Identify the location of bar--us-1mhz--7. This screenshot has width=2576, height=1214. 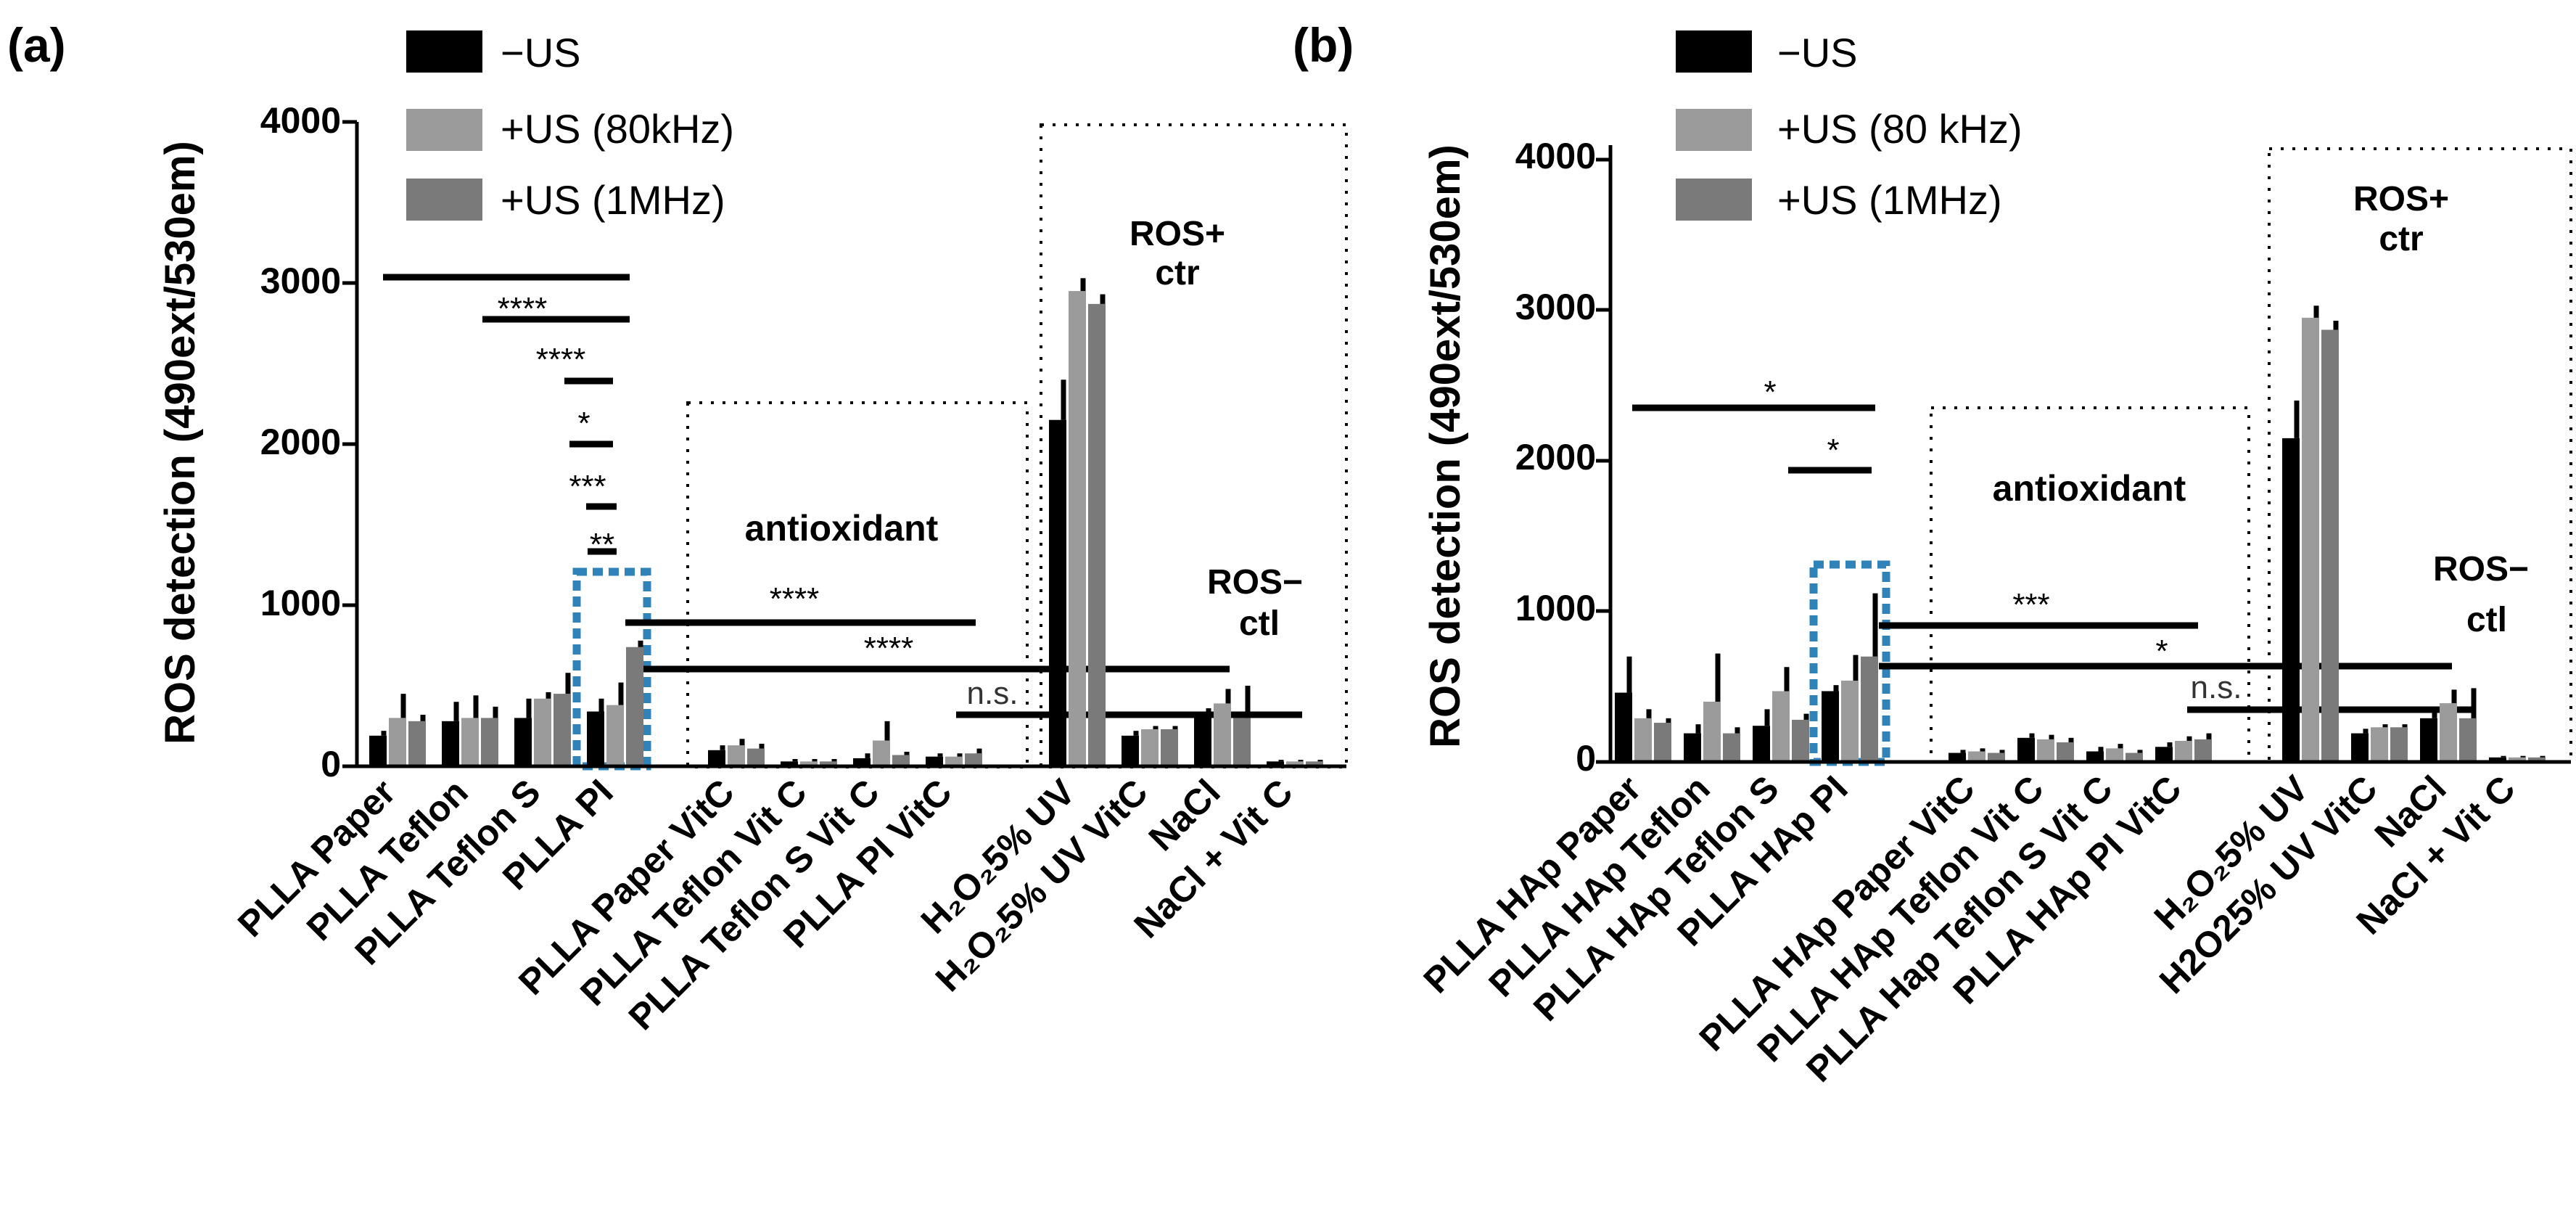
(2203, 750).